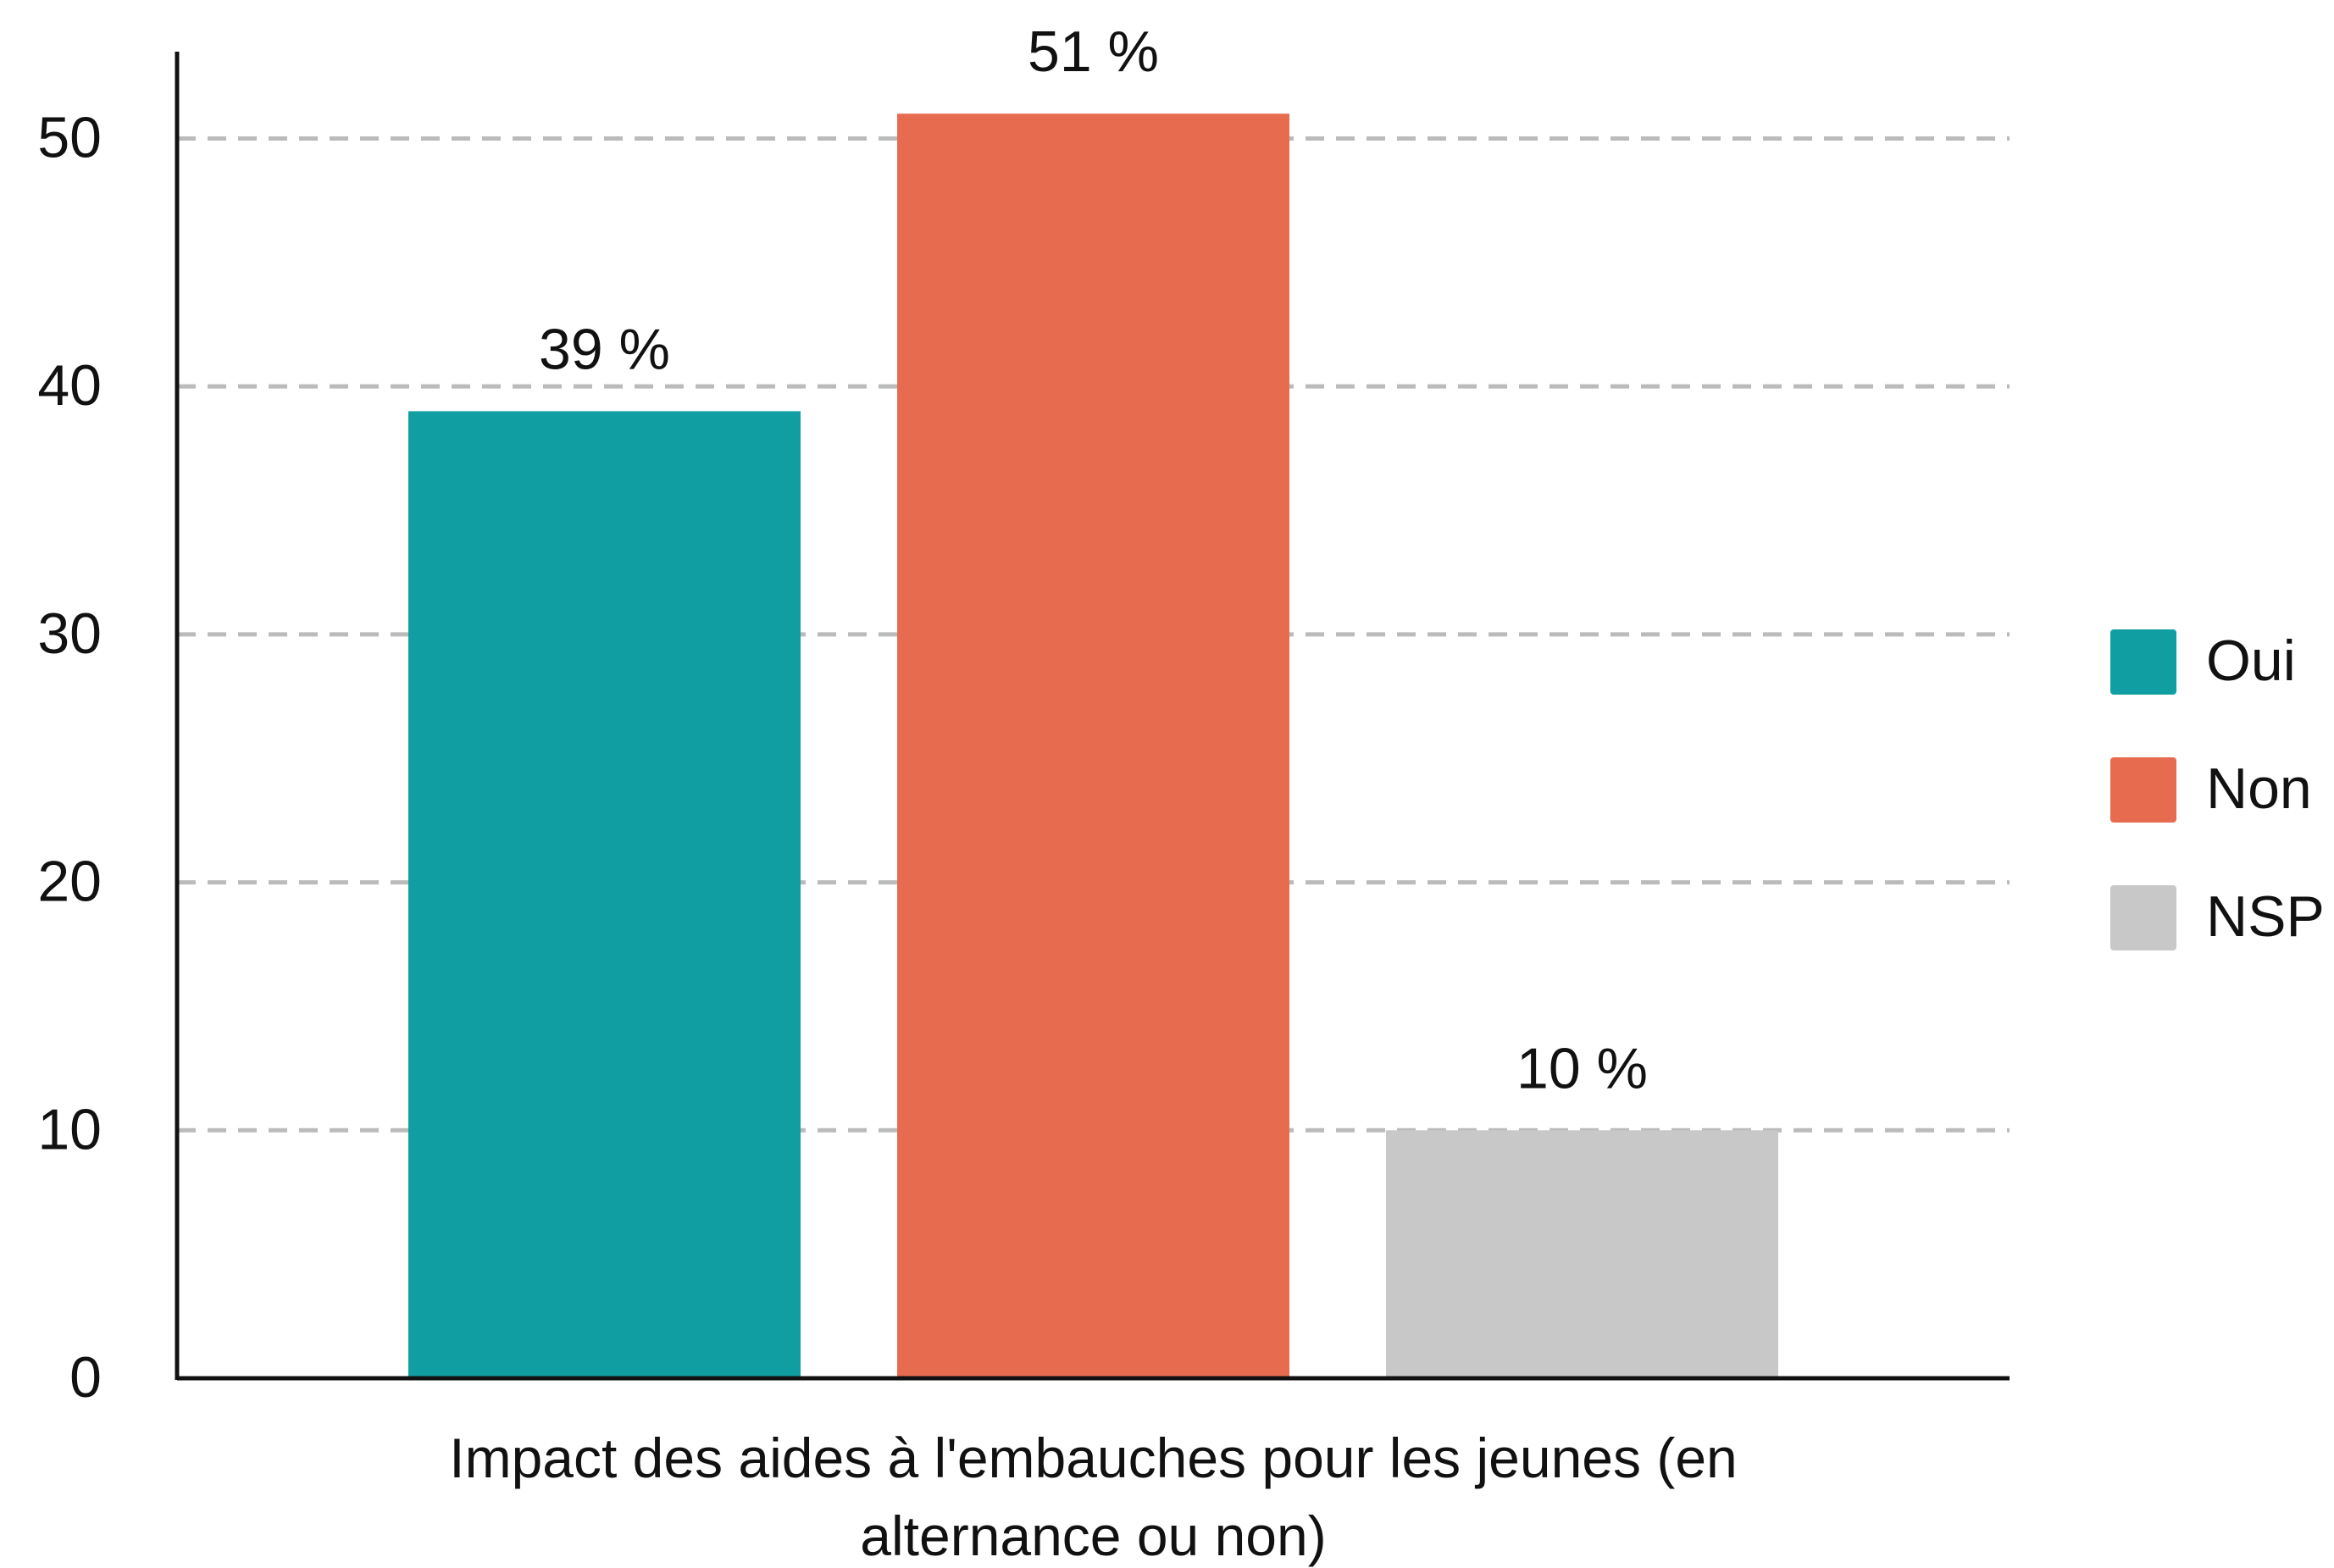  I want to click on y-tick-label: 30, so click(69, 633).